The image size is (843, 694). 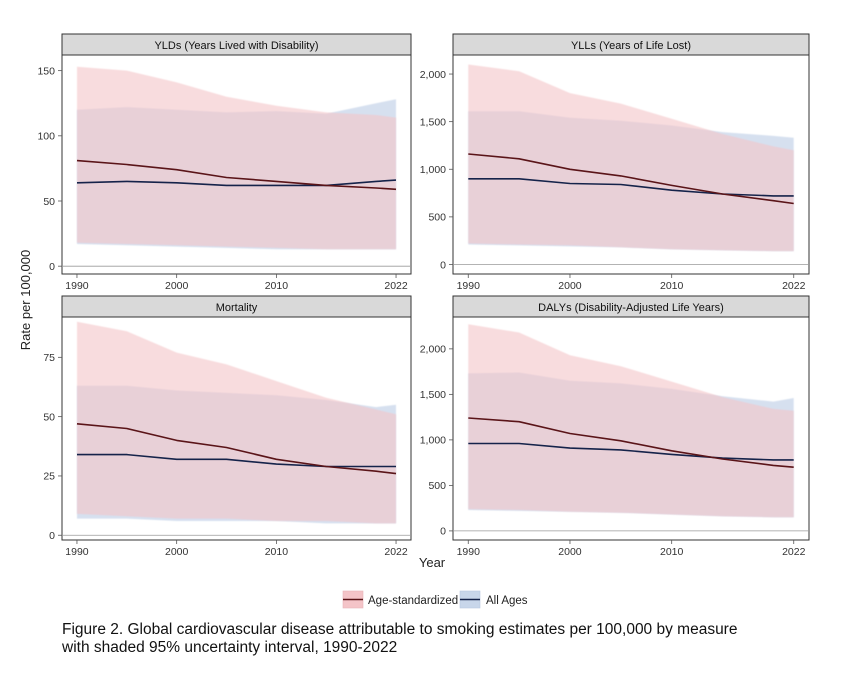 I want to click on x-tick-label-ylds: 2010, so click(x=277, y=286).